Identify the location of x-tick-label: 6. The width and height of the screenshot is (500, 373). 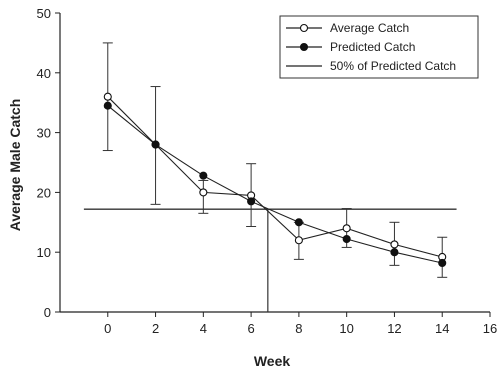
(250, 328).